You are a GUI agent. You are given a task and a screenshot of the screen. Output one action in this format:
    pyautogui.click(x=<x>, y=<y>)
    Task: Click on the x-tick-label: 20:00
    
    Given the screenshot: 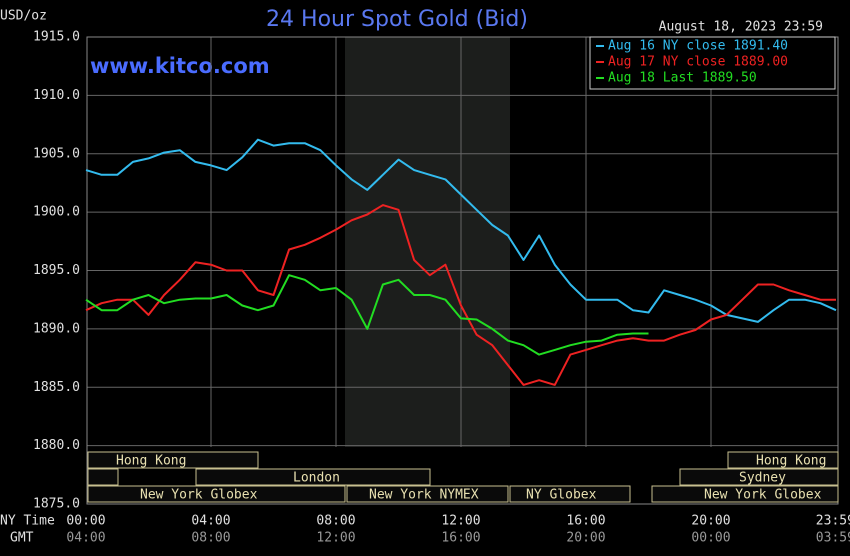 What is the action you would take?
    pyautogui.click(x=710, y=521)
    